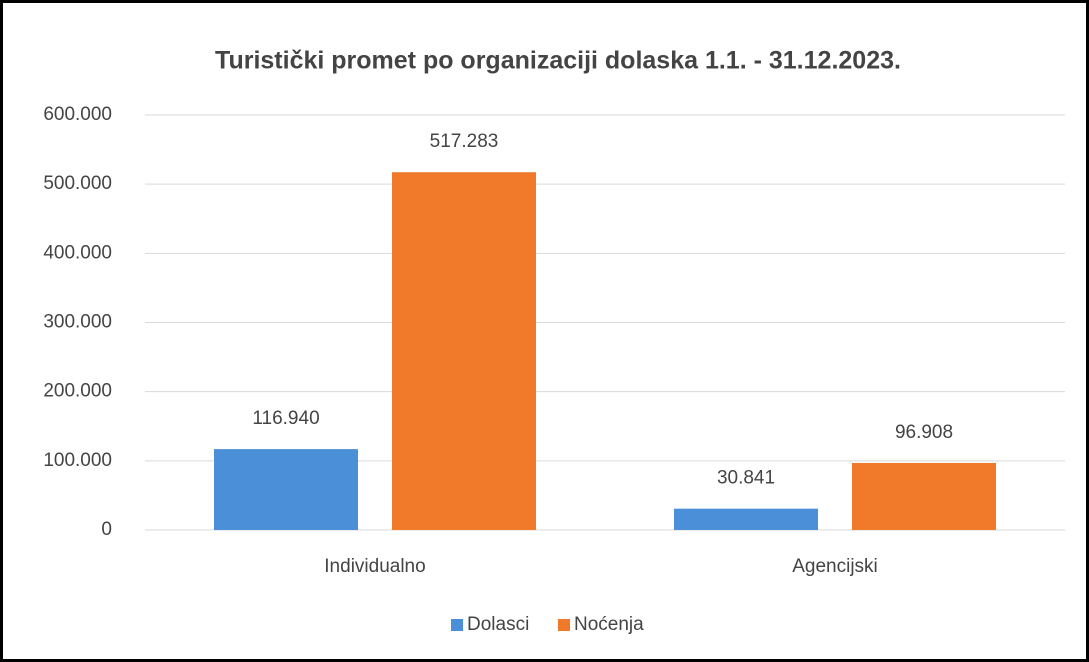 This screenshot has height=662, width=1089. I want to click on y-tick-label: 200.000, so click(77, 391).